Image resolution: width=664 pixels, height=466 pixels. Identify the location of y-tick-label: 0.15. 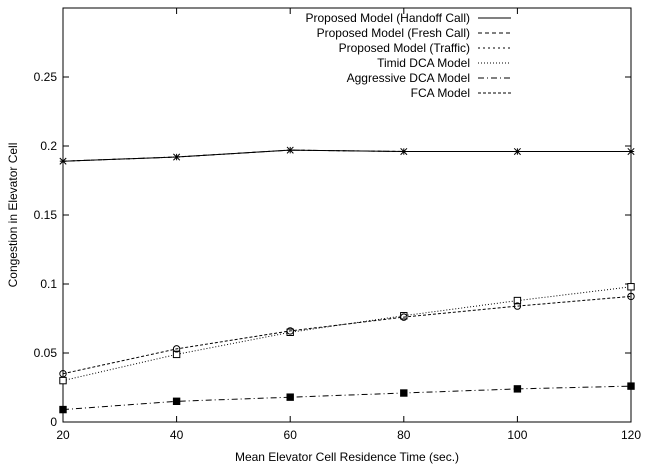
(46, 215).